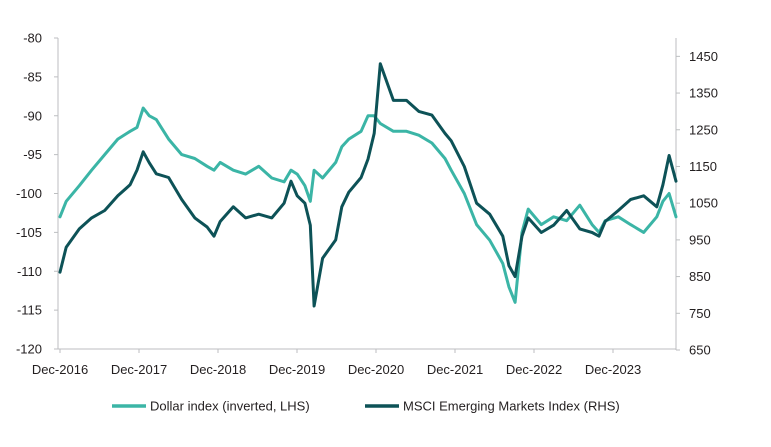  Describe the element at coordinates (703, 203) in the screenshot. I see `right-tick-label: 1050` at that location.